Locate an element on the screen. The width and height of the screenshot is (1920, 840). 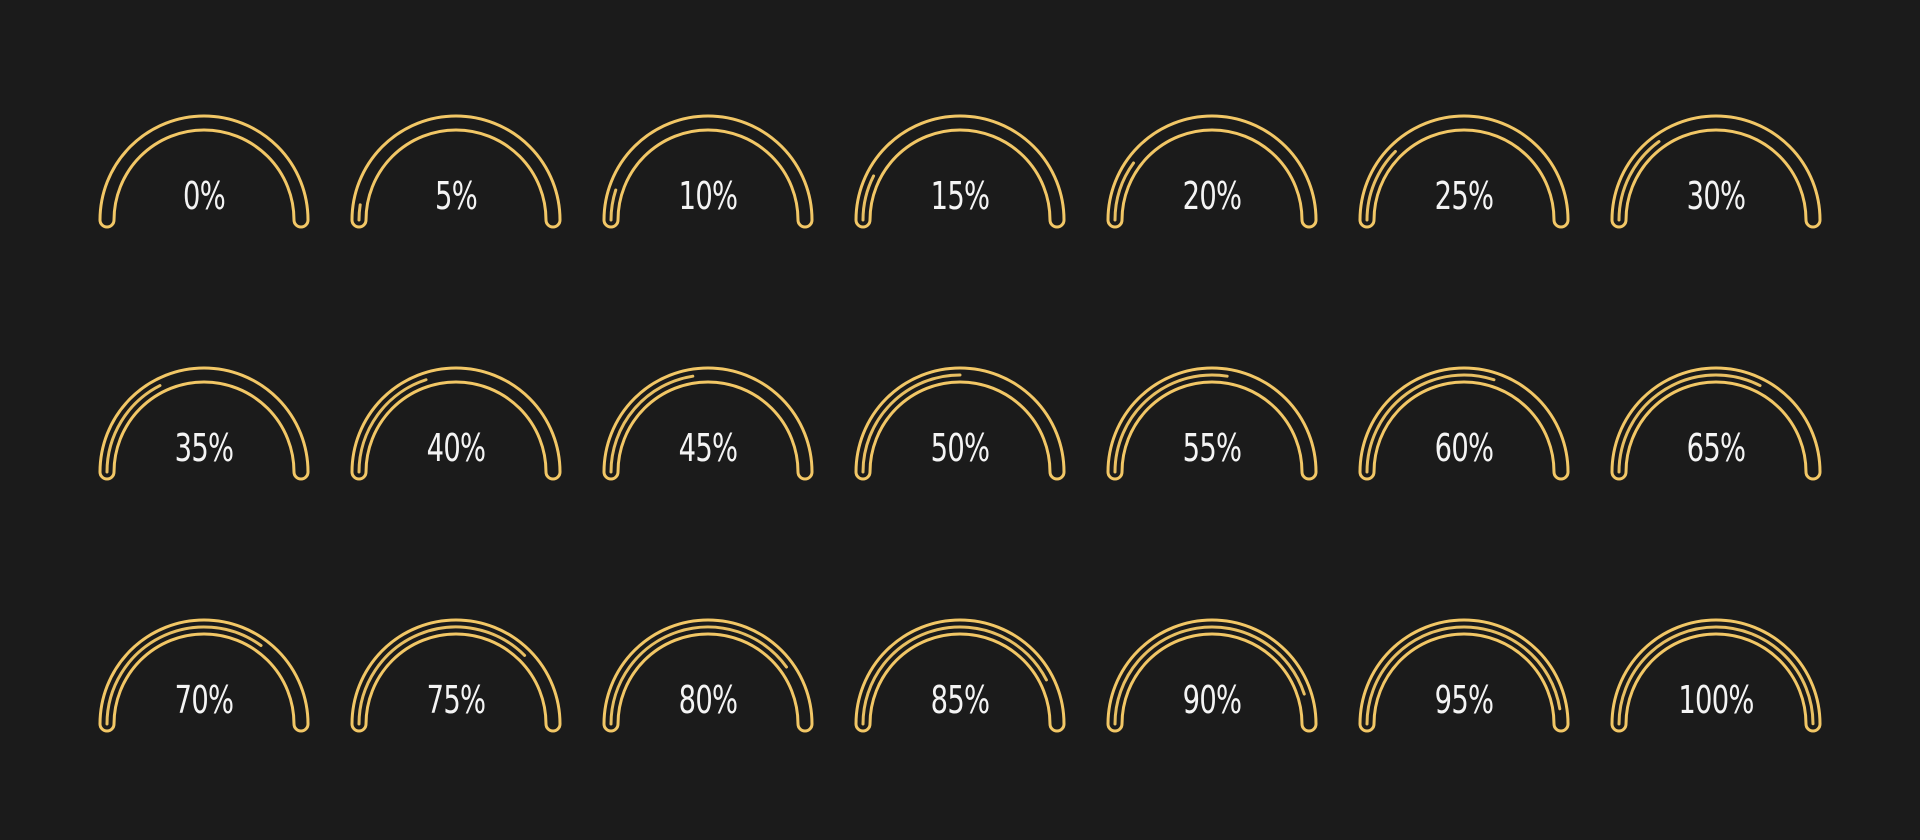
gauge-10: 10% is located at coordinates (708, 169).